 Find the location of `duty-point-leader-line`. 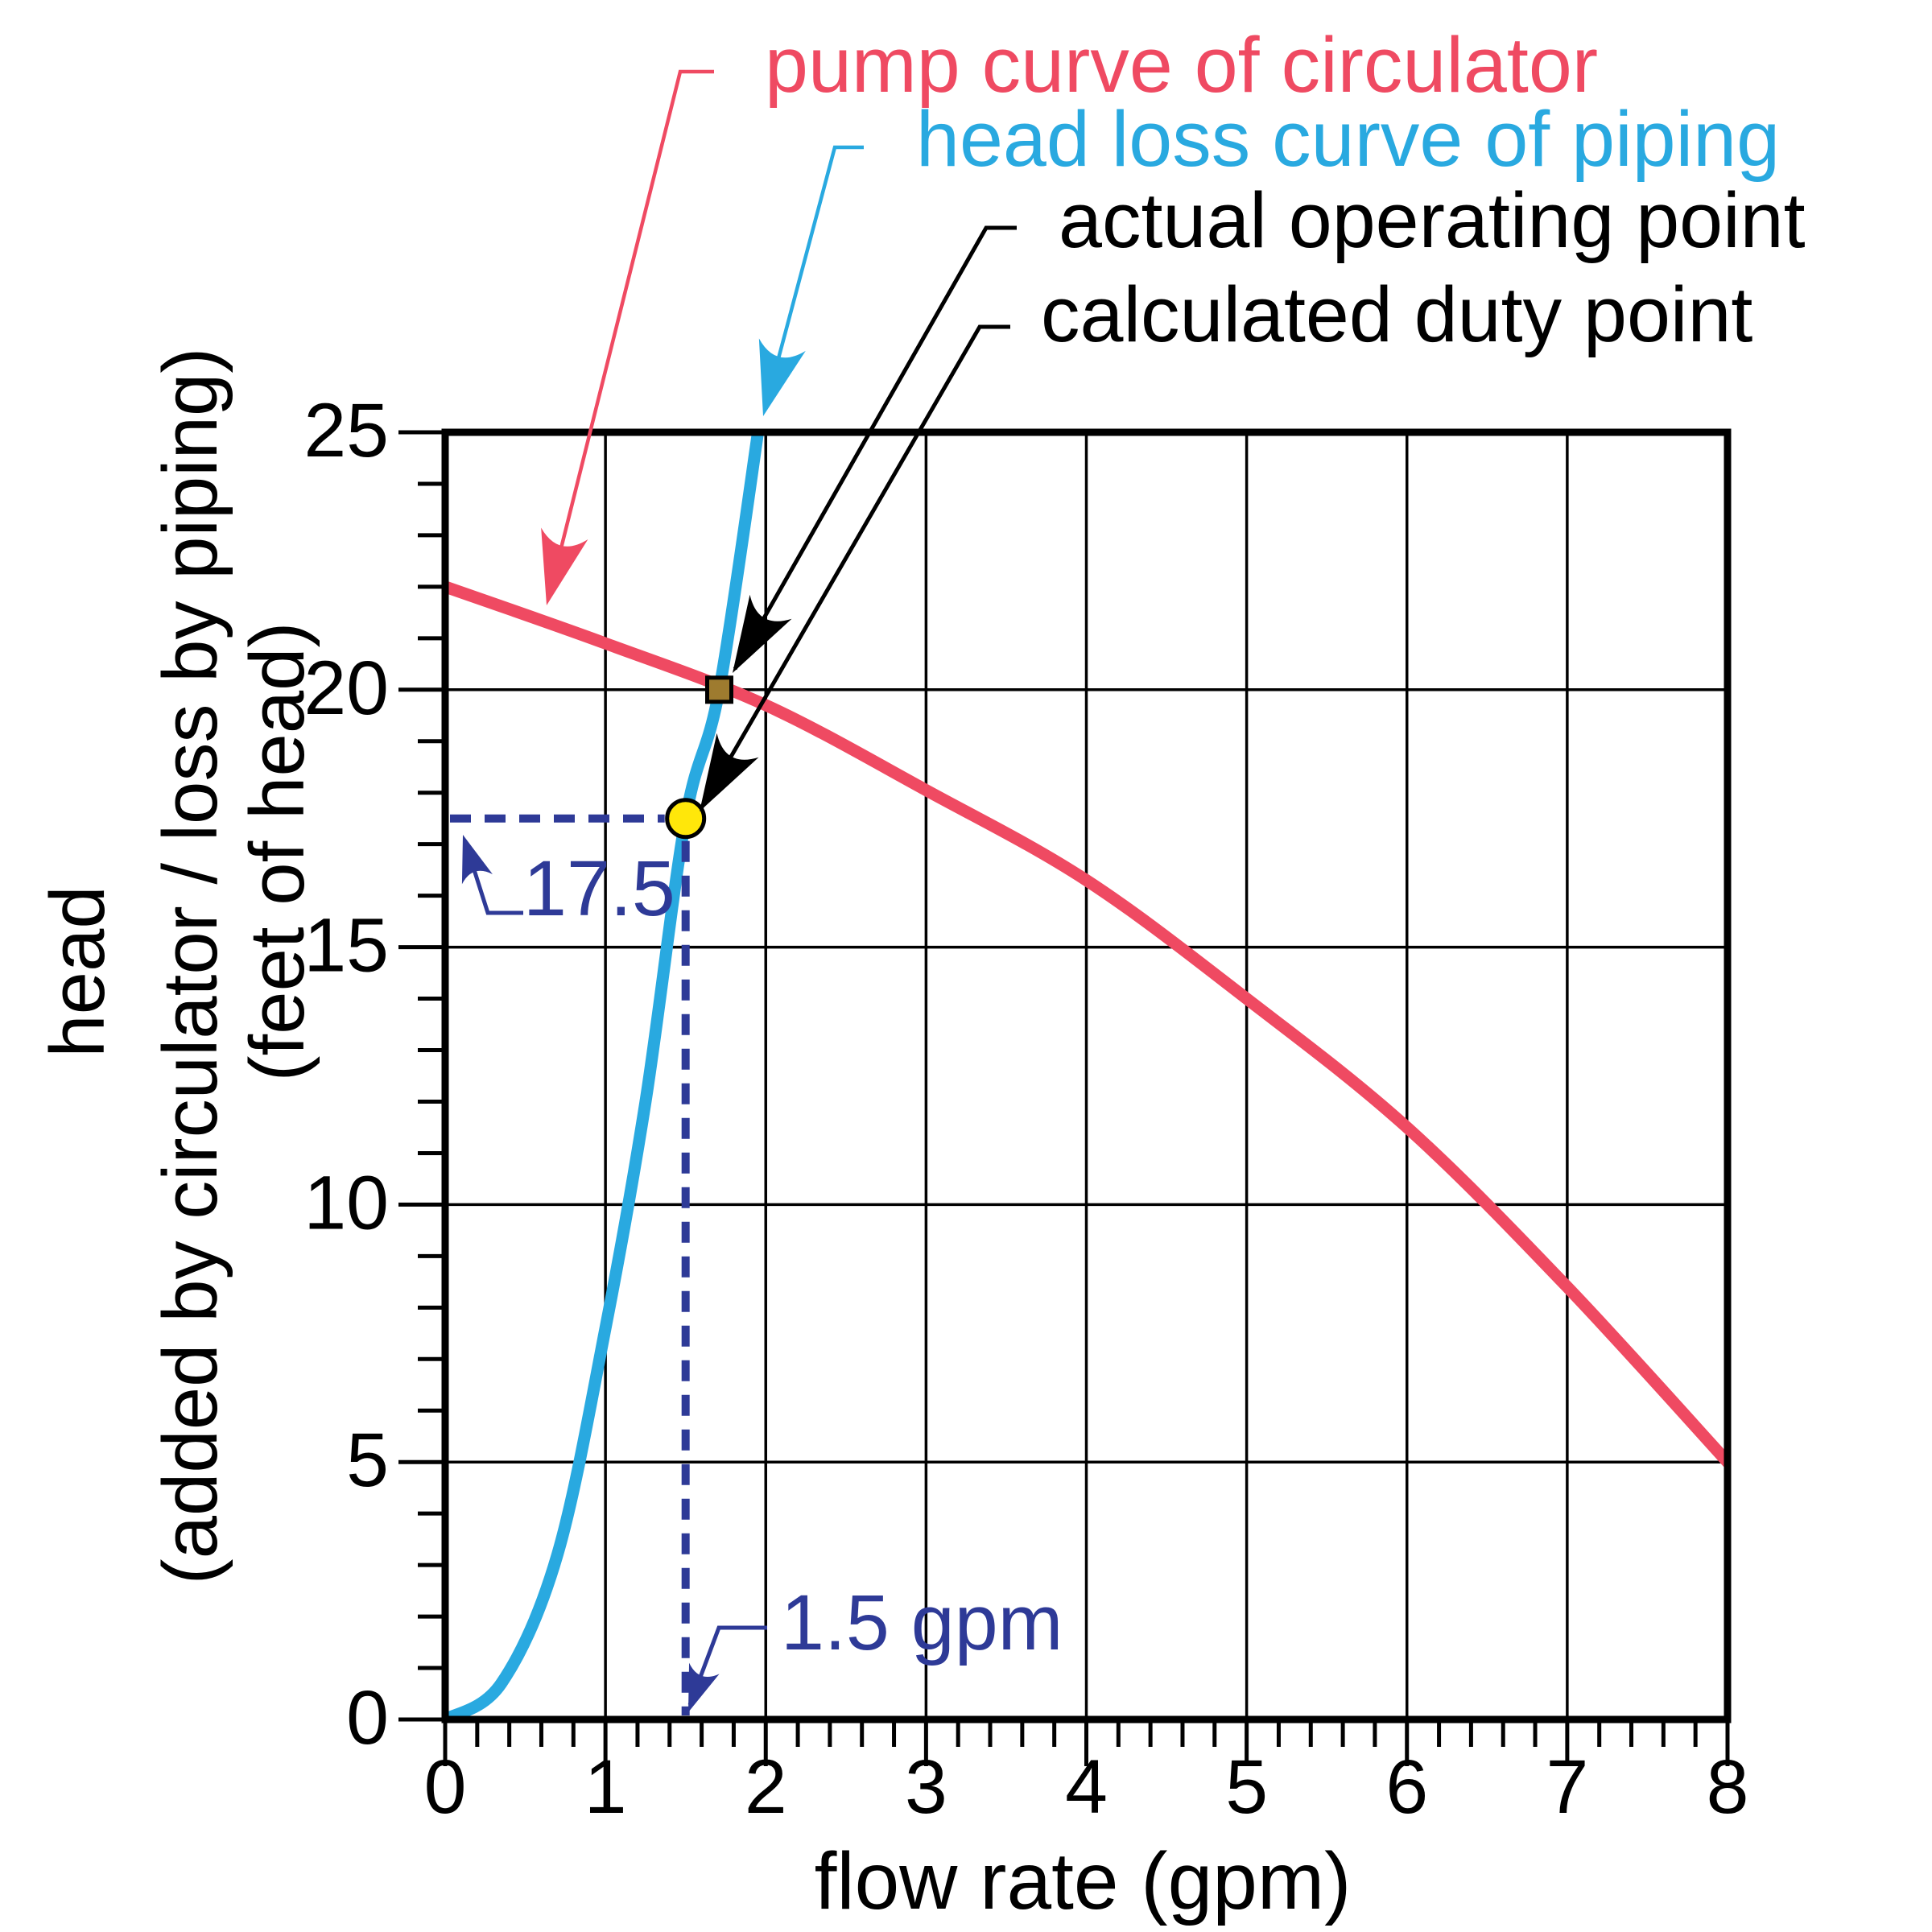

duty-point-leader-line is located at coordinates (854, 567).